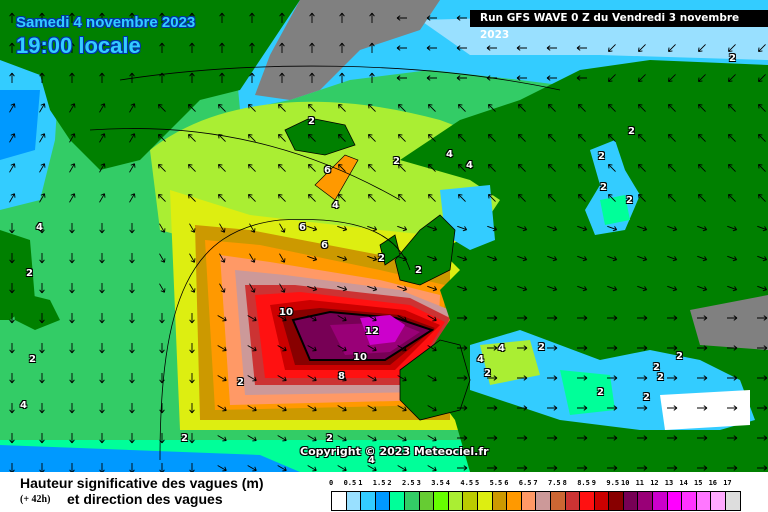 The height and width of the screenshot is (512, 768). Describe the element at coordinates (78, 45) in the screenshot. I see `forecast-time: 19:00 locale` at that location.